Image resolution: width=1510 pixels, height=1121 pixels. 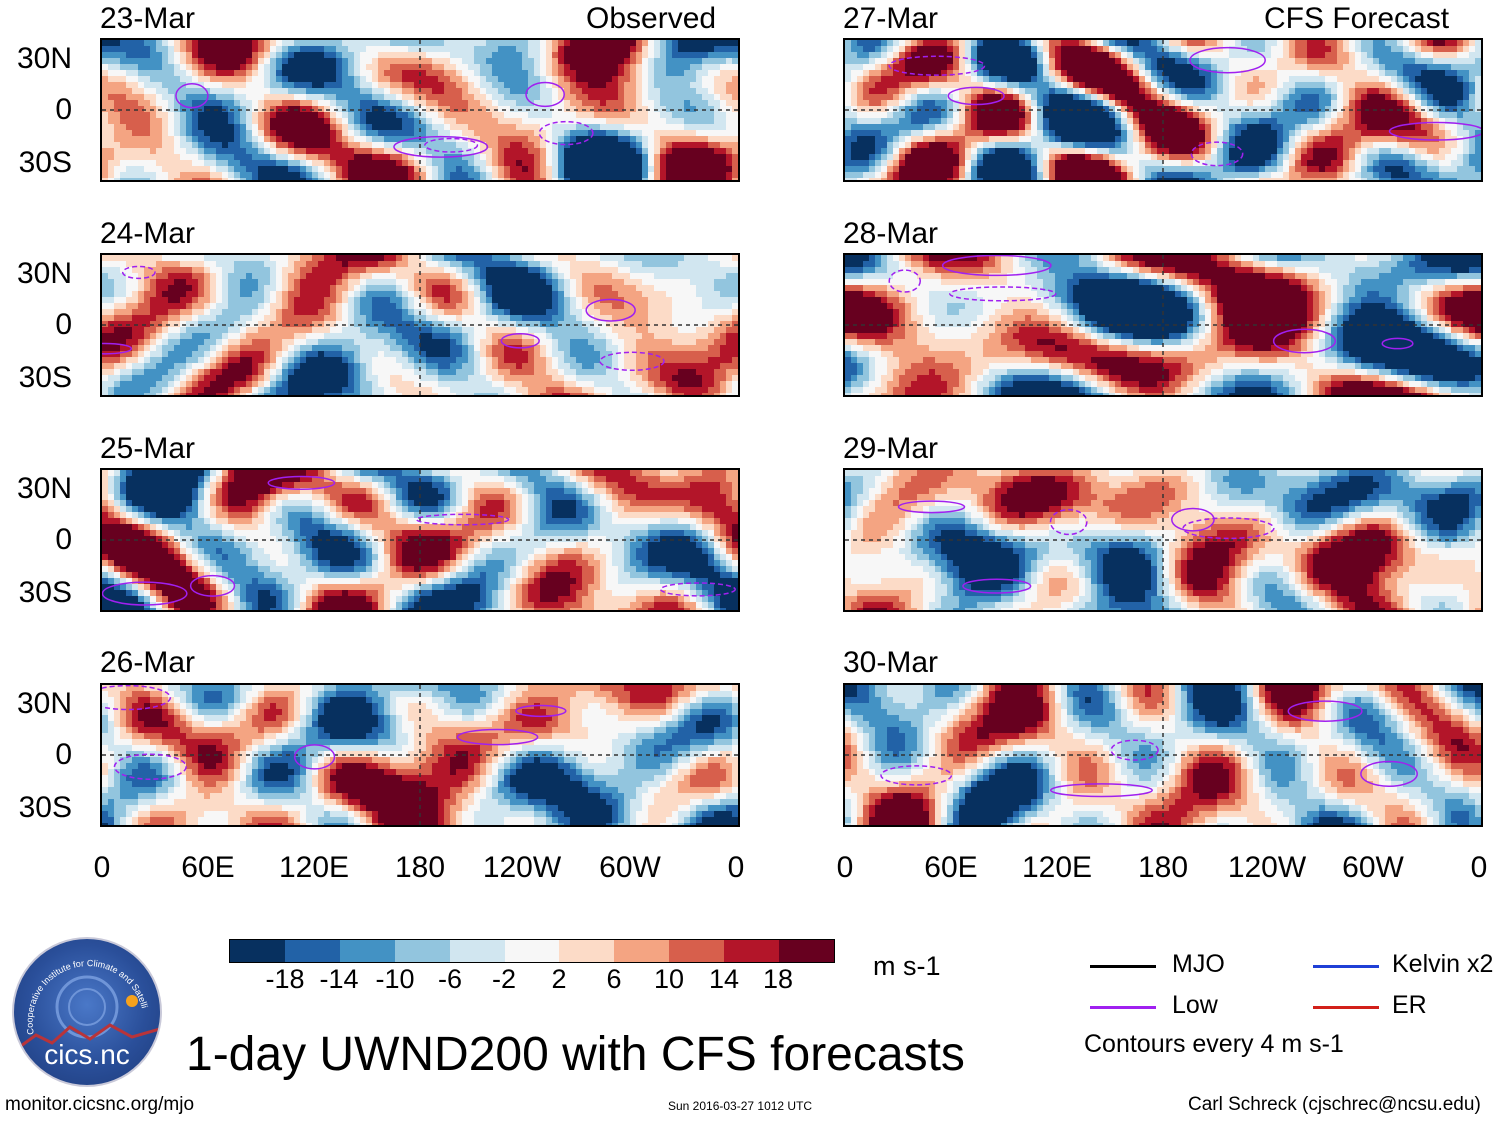 What do you see at coordinates (420, 755) in the screenshot?
I see `panel-26-mar` at bounding box center [420, 755].